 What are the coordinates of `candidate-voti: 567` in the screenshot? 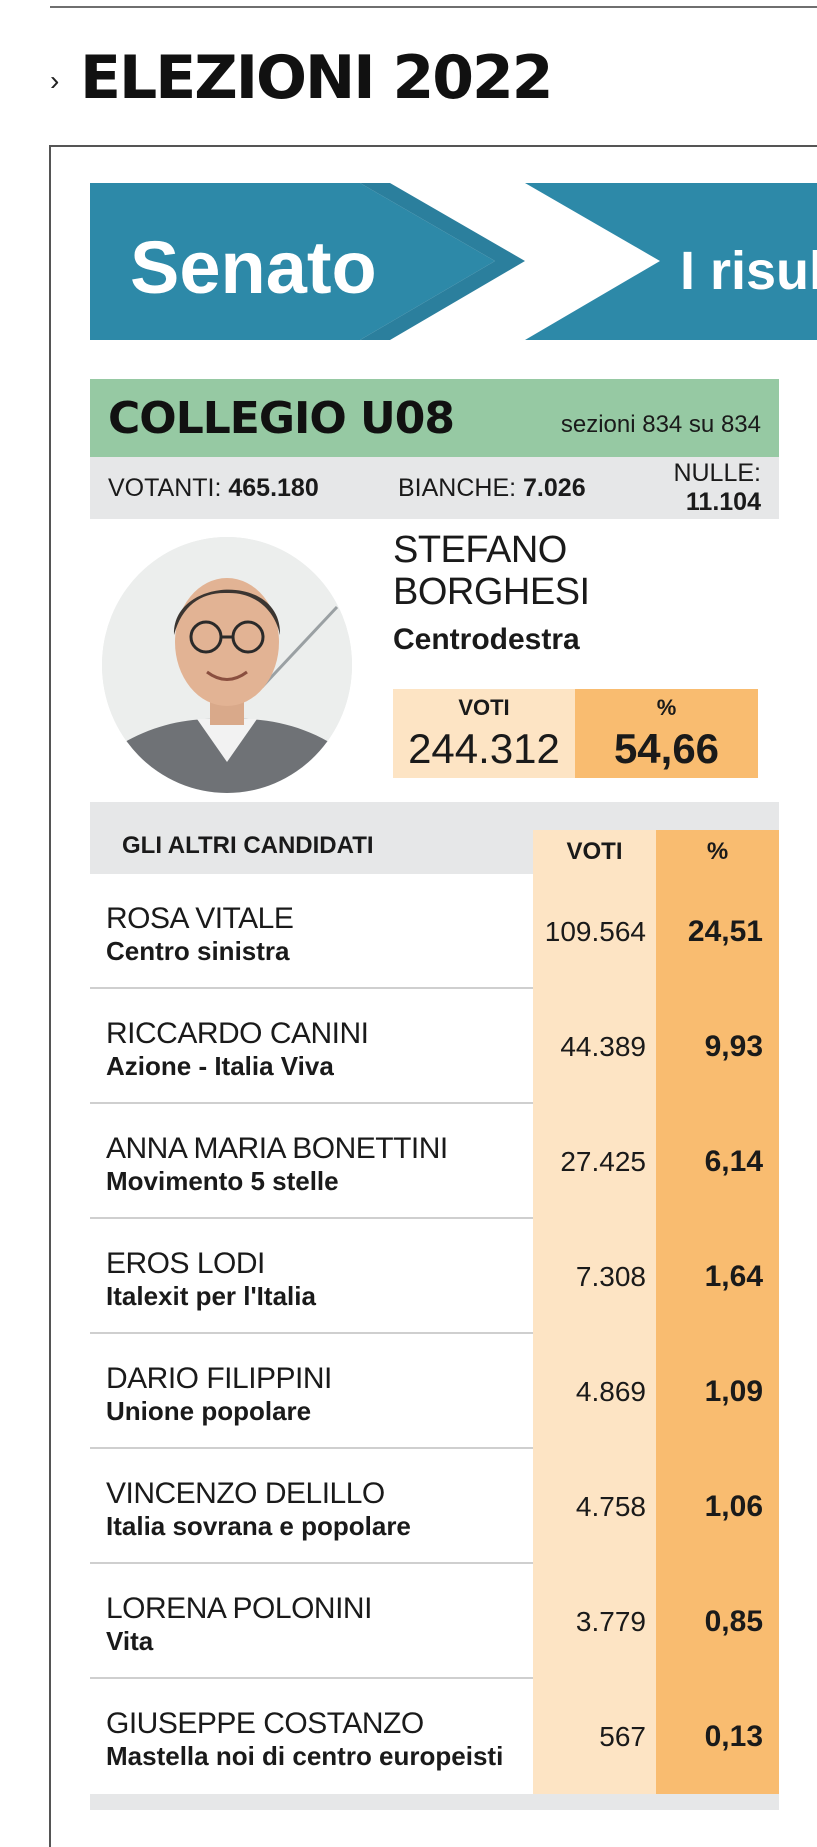 It's located at (594, 1736).